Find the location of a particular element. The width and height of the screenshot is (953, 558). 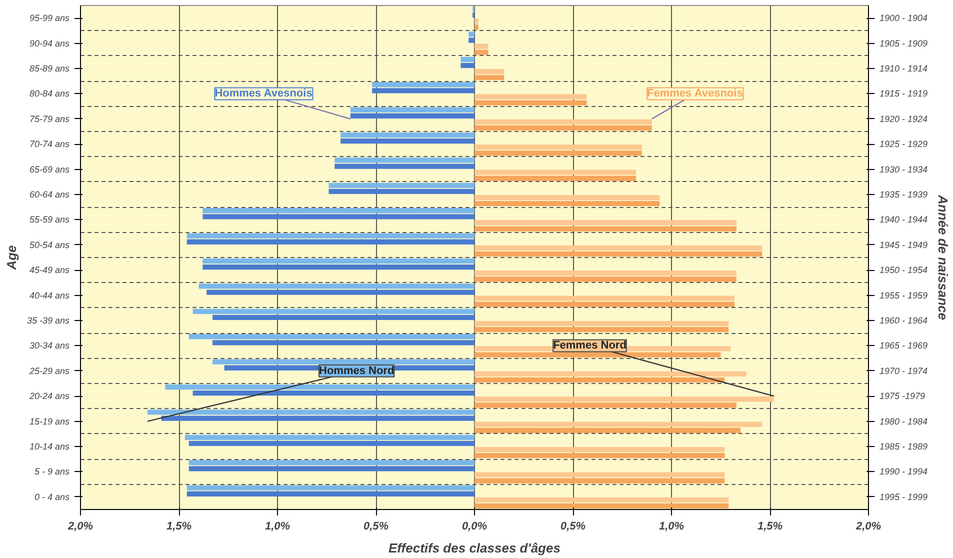

y2-tick-label: 1915 - 1919 is located at coordinates (904, 93).